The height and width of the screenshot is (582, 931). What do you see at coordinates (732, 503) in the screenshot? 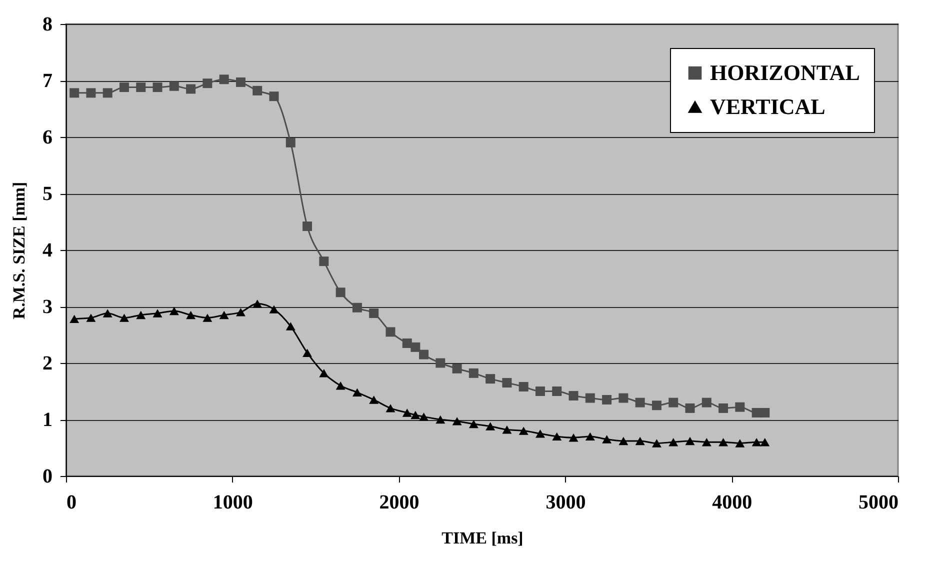
I see `x-tick-label: 4000` at bounding box center [732, 503].